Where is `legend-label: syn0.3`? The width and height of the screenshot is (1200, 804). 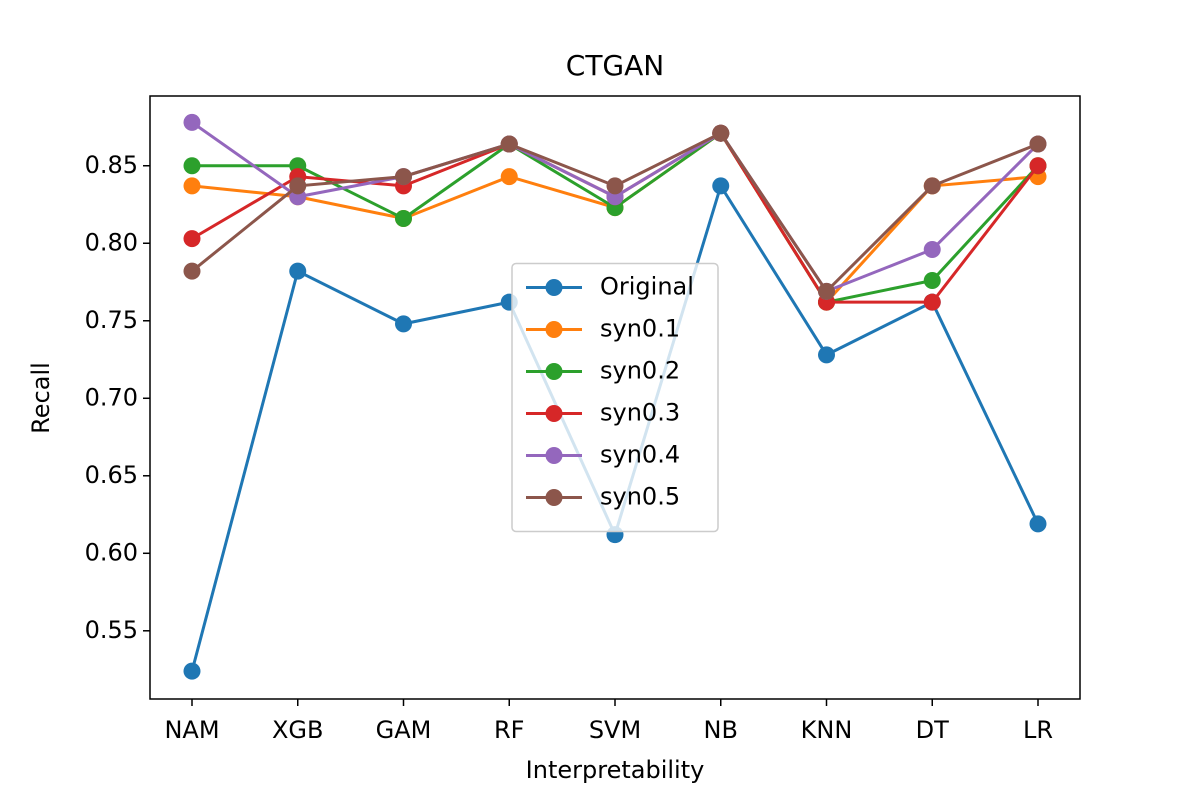
legend-label: syn0.3 is located at coordinates (640, 413).